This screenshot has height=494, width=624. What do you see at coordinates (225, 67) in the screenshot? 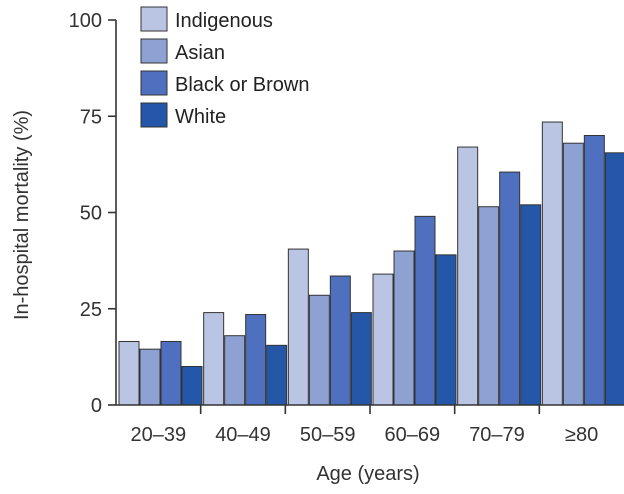
I see `legend: Indigenous Asian Black or Brown White` at bounding box center [225, 67].